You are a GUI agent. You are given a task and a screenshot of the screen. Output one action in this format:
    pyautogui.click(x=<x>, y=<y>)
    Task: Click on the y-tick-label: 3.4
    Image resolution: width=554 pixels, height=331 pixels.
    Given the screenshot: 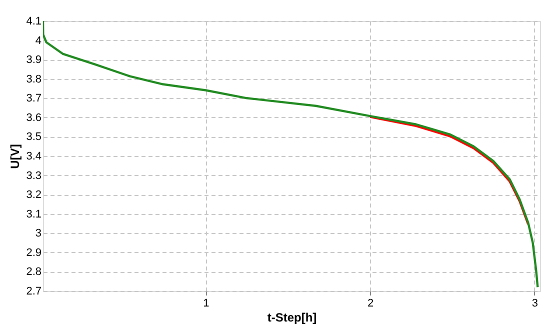 What is the action you would take?
    pyautogui.click(x=34, y=156)
    